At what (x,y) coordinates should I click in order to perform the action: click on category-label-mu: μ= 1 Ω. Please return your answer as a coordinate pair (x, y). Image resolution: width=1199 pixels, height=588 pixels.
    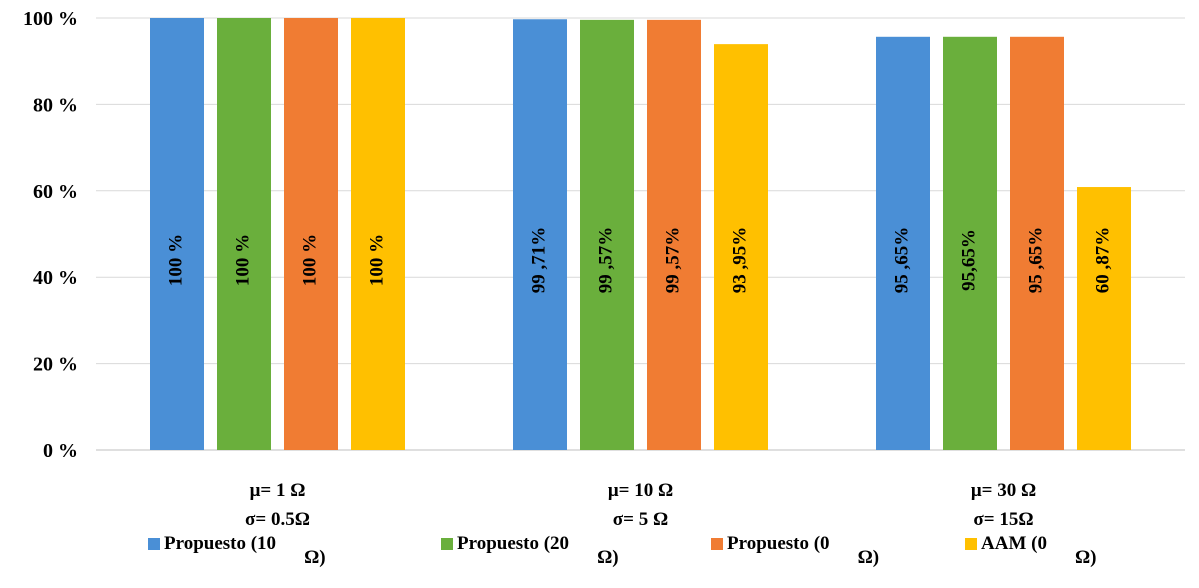
    Looking at the image, I should click on (278, 490).